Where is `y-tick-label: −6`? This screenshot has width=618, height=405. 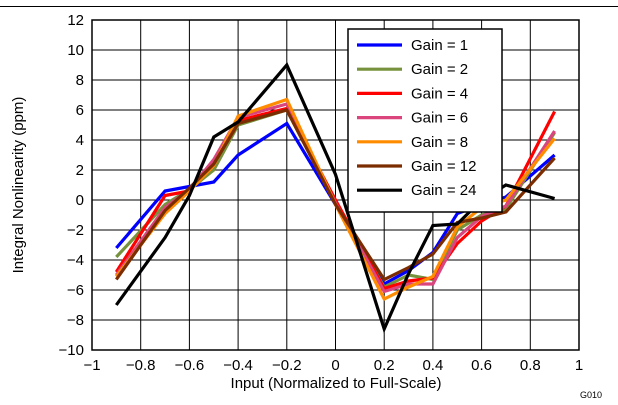 y-tick-label: −6 is located at coordinates (75, 290).